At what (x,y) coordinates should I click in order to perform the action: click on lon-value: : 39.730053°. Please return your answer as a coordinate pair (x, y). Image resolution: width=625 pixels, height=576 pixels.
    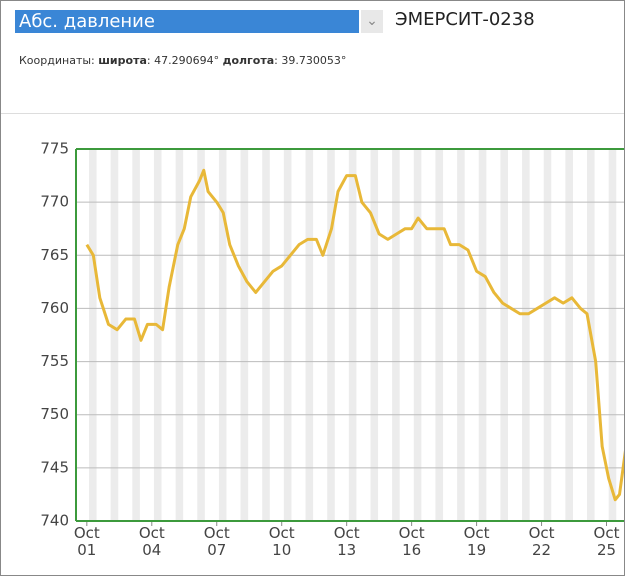
    Looking at the image, I should click on (310, 60).